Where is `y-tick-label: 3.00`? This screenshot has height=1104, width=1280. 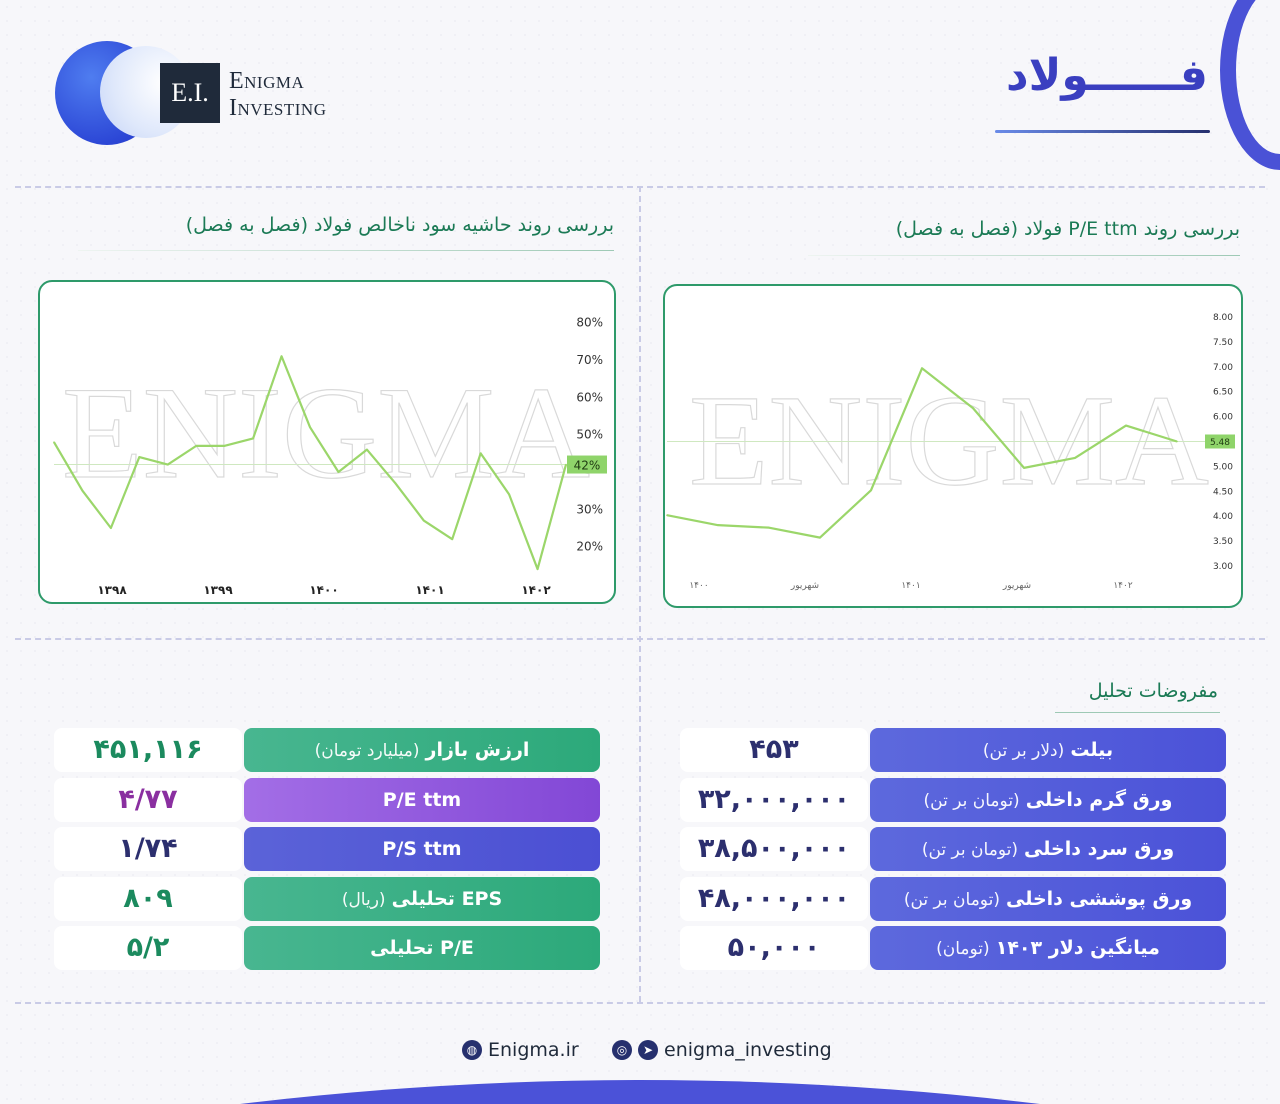 y-tick-label: 3.00 is located at coordinates (1223, 567).